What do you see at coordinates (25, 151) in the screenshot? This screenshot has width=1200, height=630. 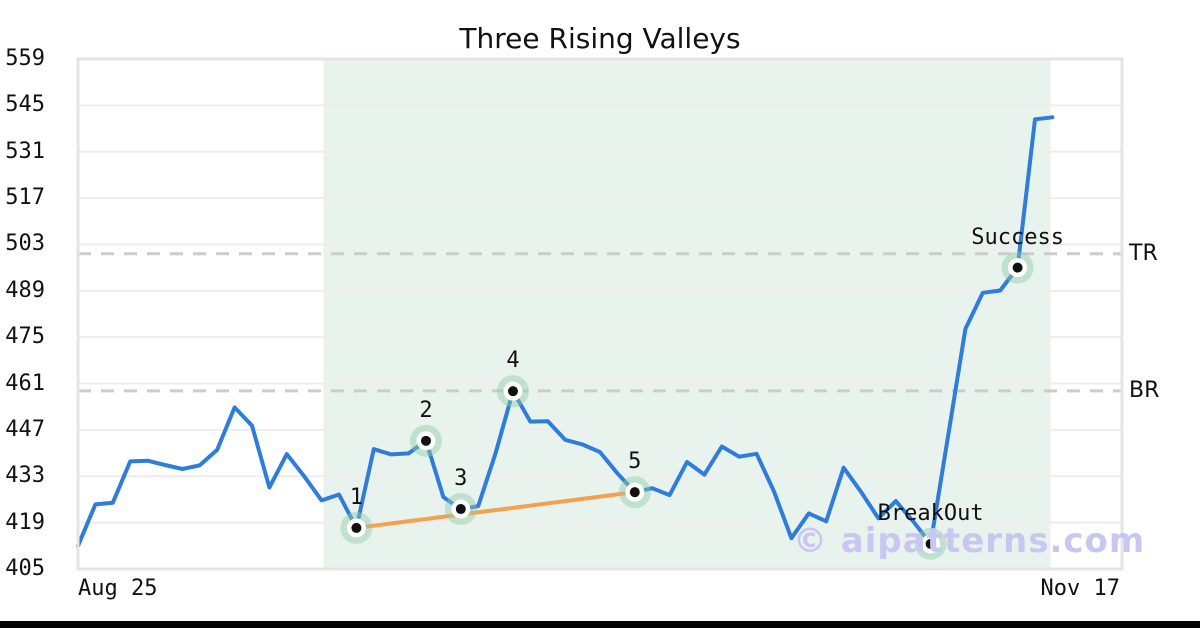 I see `y-tick-label: 531` at bounding box center [25, 151].